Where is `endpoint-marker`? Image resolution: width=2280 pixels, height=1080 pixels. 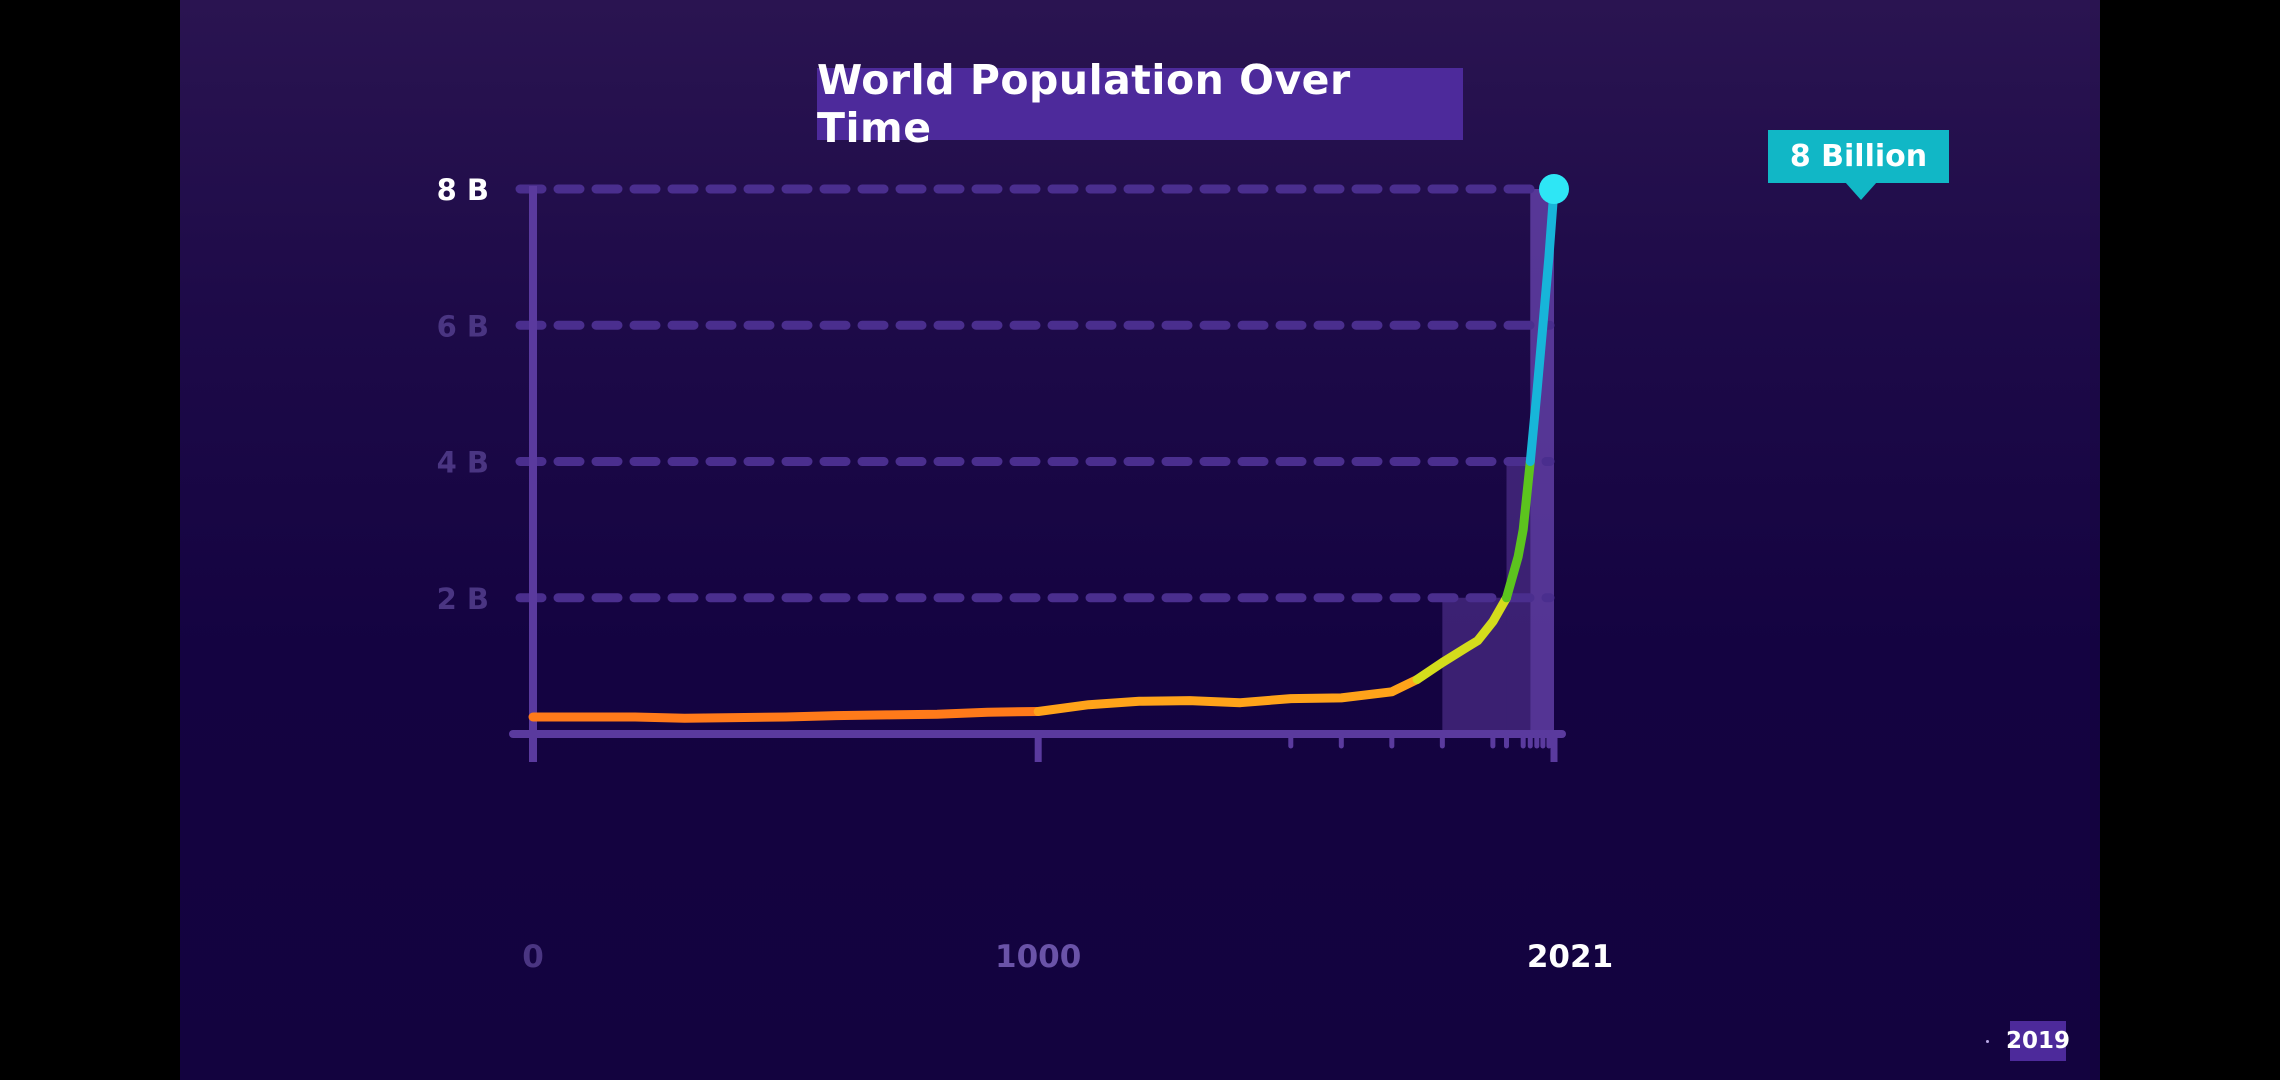 endpoint-marker is located at coordinates (1554, 189).